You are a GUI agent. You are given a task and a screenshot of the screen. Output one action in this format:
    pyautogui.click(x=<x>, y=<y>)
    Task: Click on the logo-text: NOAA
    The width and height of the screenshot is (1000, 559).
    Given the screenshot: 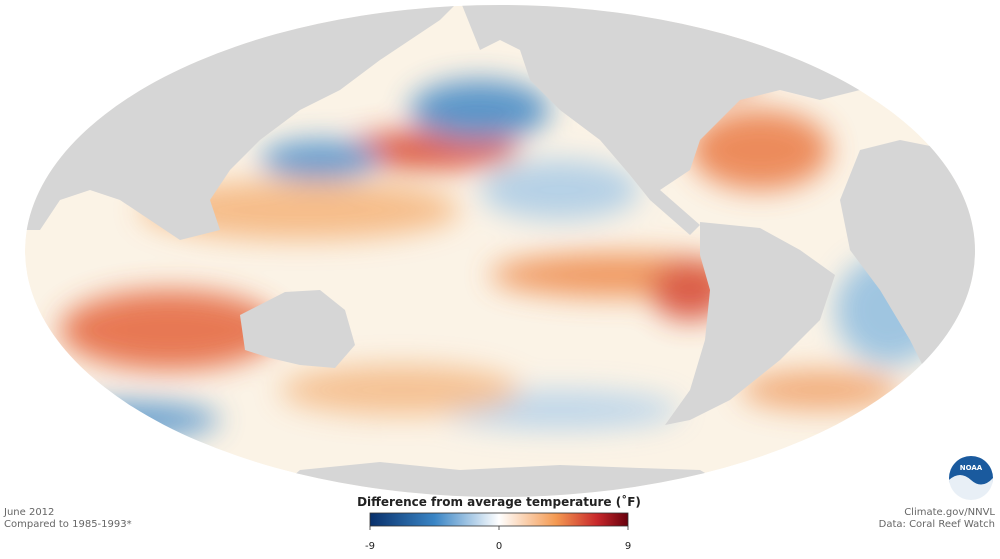 What is the action you would take?
    pyautogui.click(x=971, y=468)
    